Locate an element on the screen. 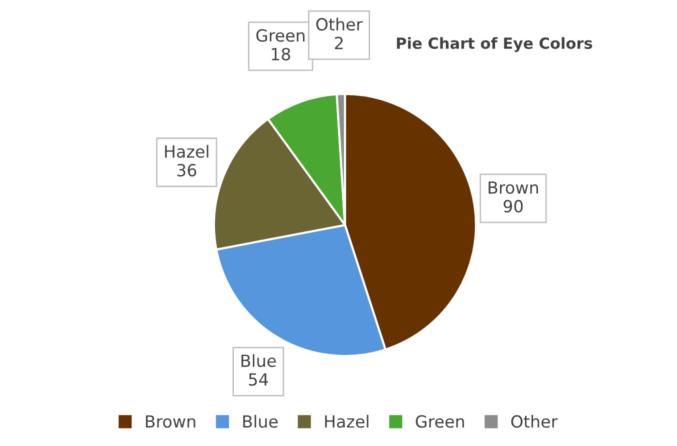  legend-label: Hazel is located at coordinates (346, 421).